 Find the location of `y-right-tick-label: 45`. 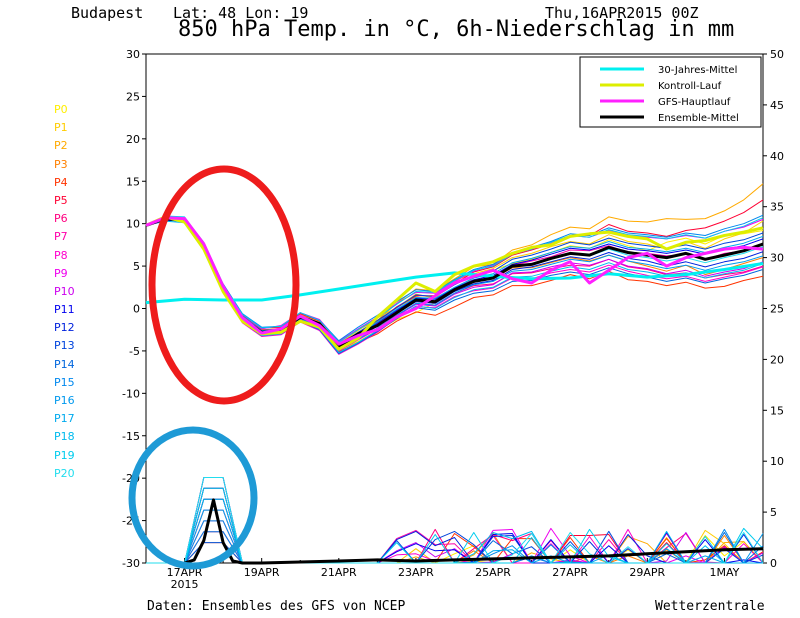

y-right-tick-label: 45 is located at coordinates (777, 105).